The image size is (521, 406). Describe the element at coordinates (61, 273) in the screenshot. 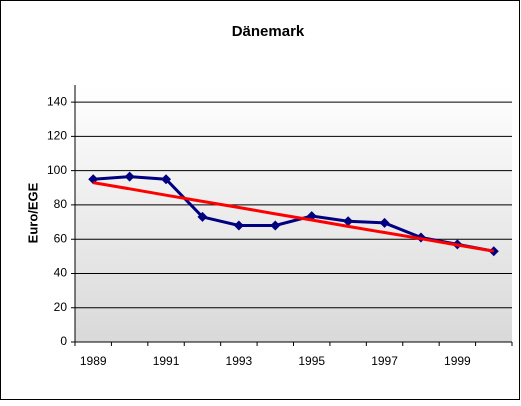

I see `y-tick-label: 40` at that location.